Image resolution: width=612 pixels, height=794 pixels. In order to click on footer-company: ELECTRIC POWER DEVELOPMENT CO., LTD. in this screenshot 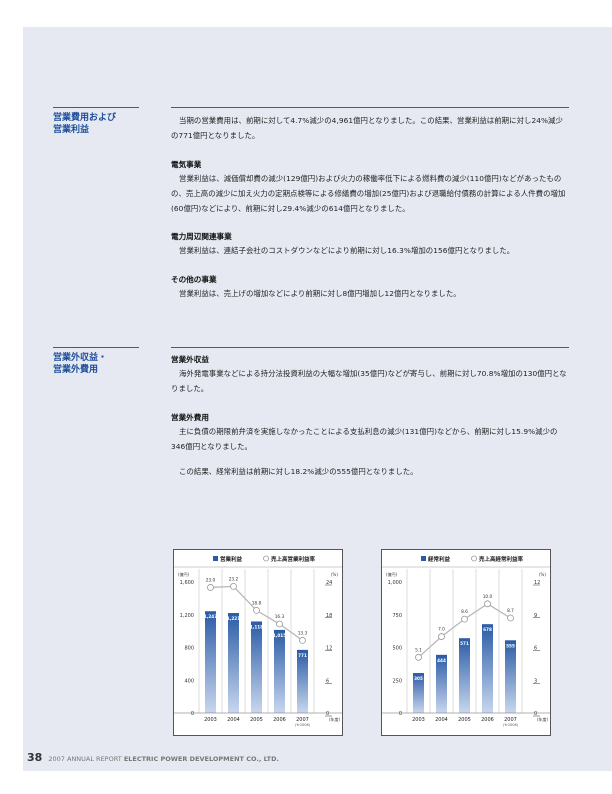, I will do `click(201, 759)`.